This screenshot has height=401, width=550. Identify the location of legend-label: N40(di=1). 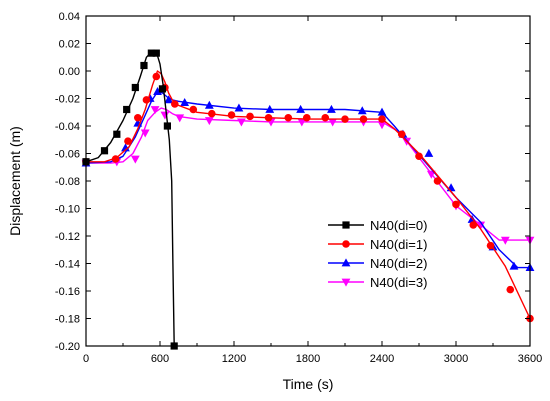
(398, 244).